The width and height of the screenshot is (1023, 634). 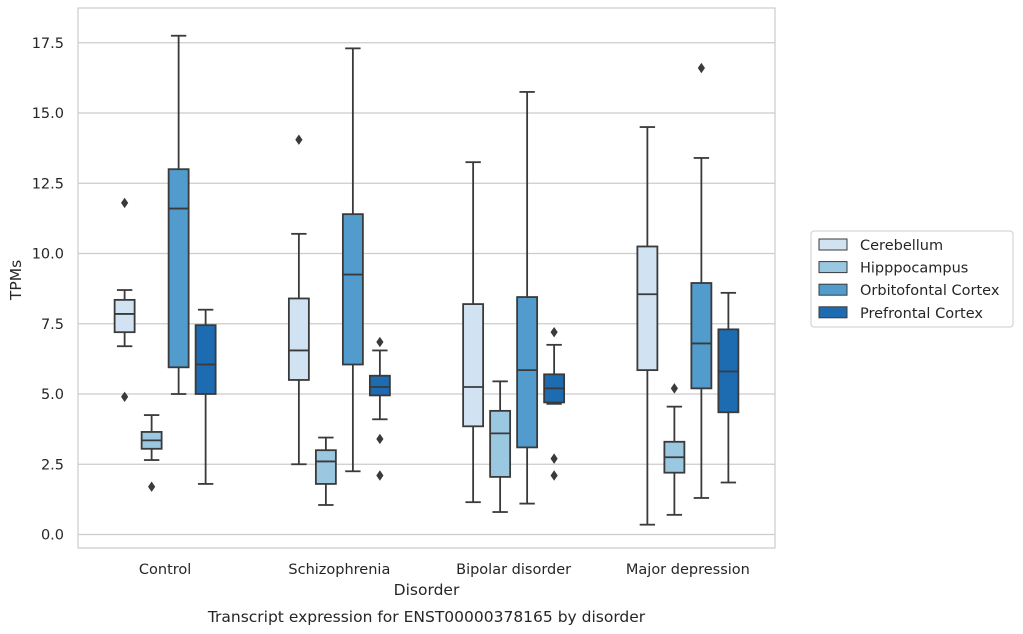 I want to click on y-axis-ticks: 0.0 2.5 5.0 7.5 10.0 12.5 15.0 17.5, so click(x=48, y=290).